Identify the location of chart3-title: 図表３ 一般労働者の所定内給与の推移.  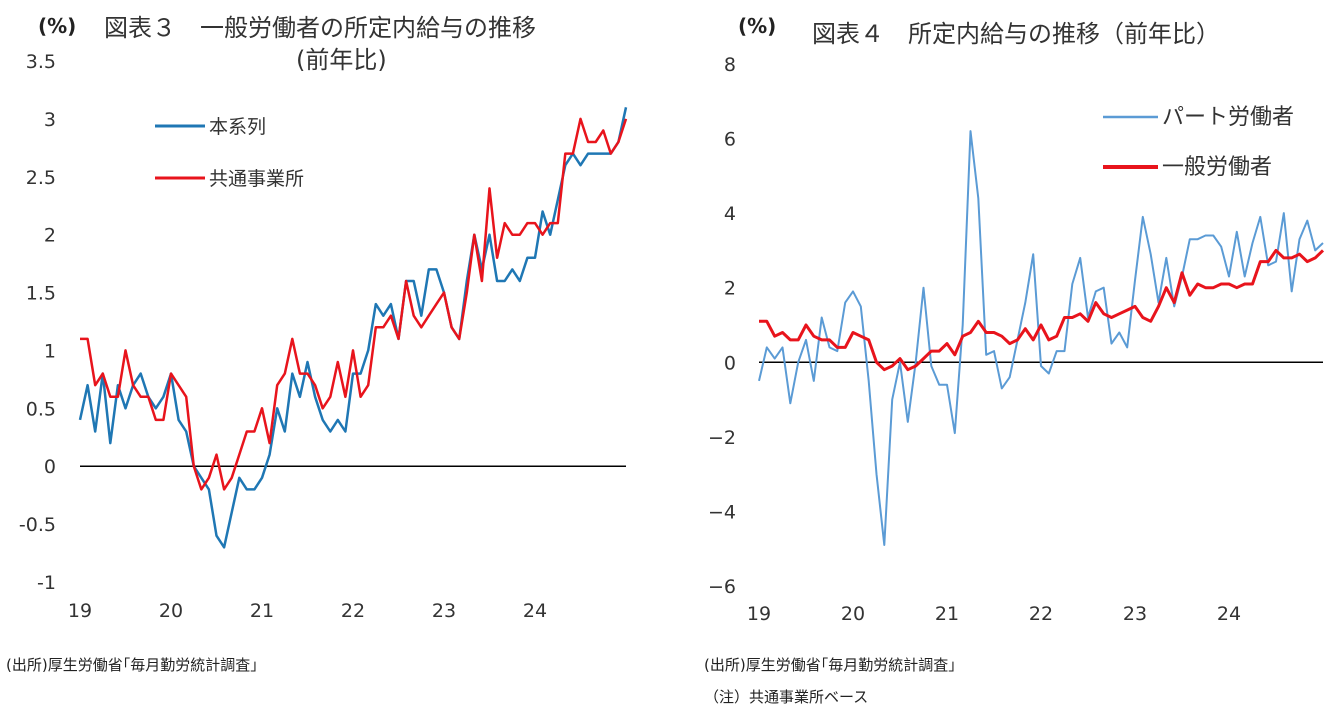
(320, 28).